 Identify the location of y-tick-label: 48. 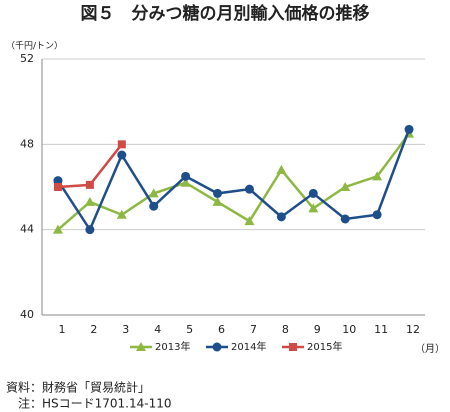
(27, 143).